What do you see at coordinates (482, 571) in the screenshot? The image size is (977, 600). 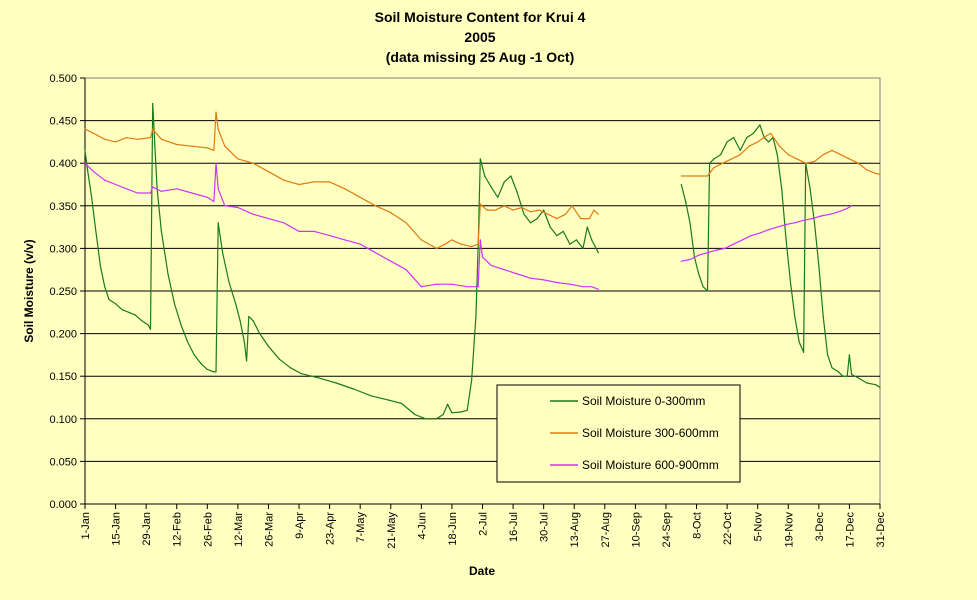 I see `x-axis-title: Date` at bounding box center [482, 571].